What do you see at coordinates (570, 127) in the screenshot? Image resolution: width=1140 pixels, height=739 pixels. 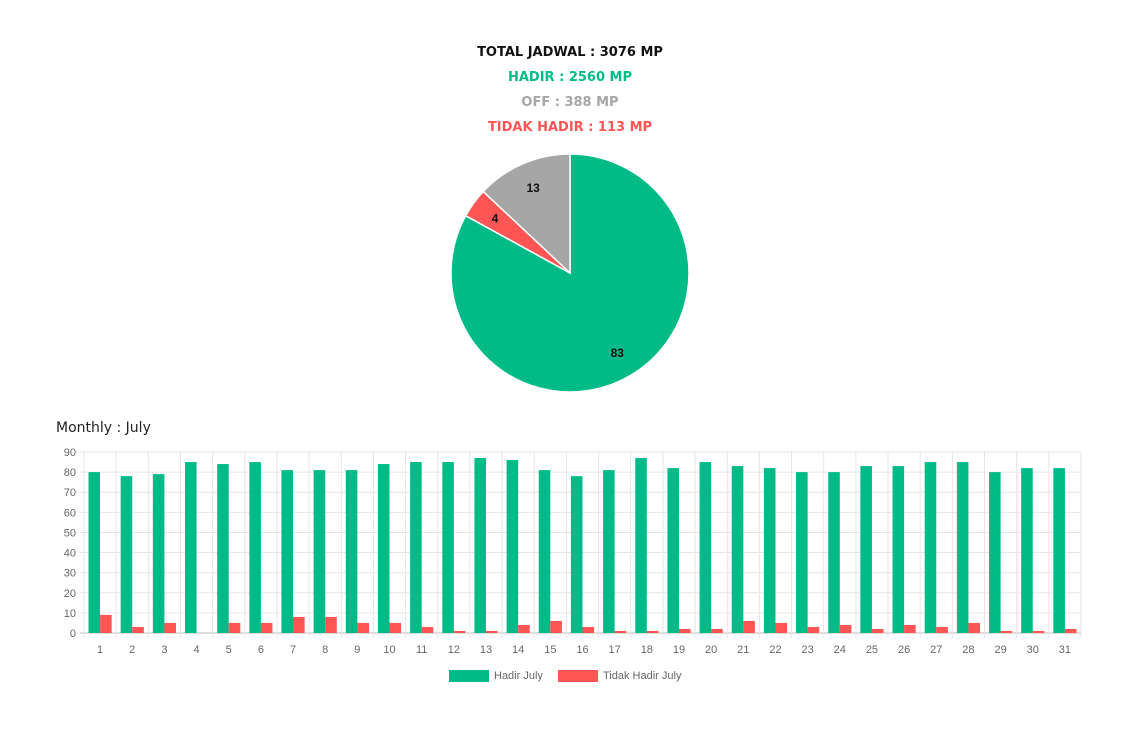 I see `absent-label: TIDAK HADIR : 113 MP` at bounding box center [570, 127].